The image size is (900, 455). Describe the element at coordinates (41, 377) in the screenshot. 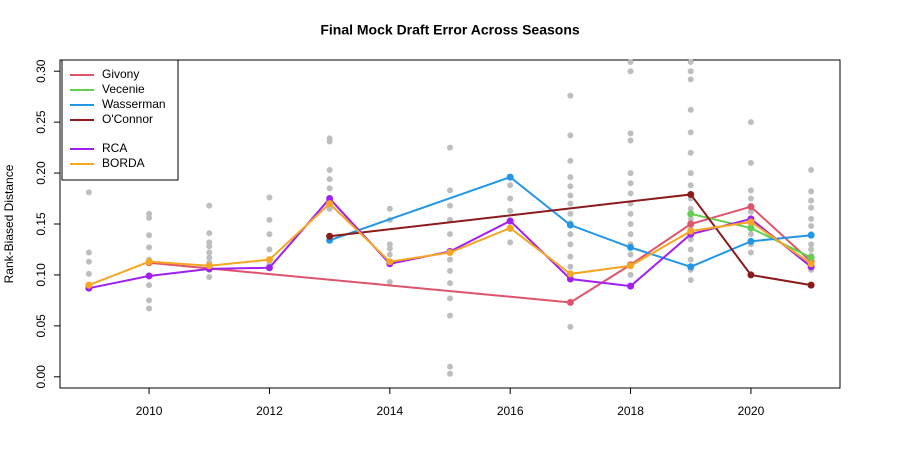

I see `y-tick-label: 0.00` at that location.